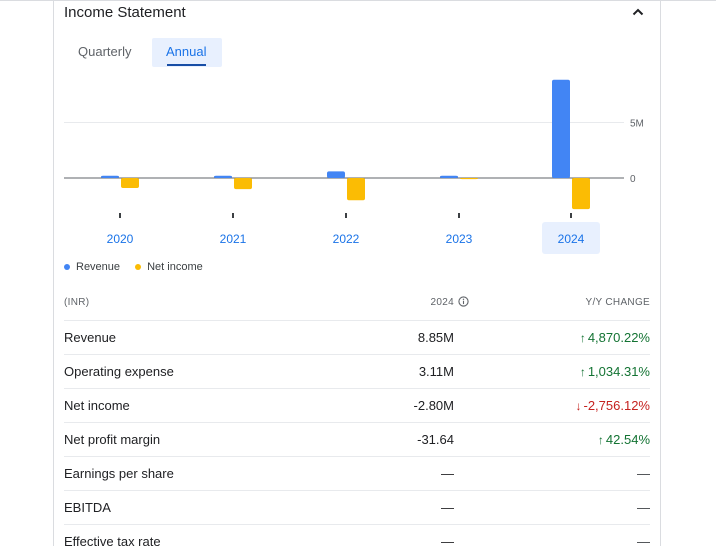 The width and height of the screenshot is (716, 558). I want to click on x-tick-label: 2020, so click(120, 239).